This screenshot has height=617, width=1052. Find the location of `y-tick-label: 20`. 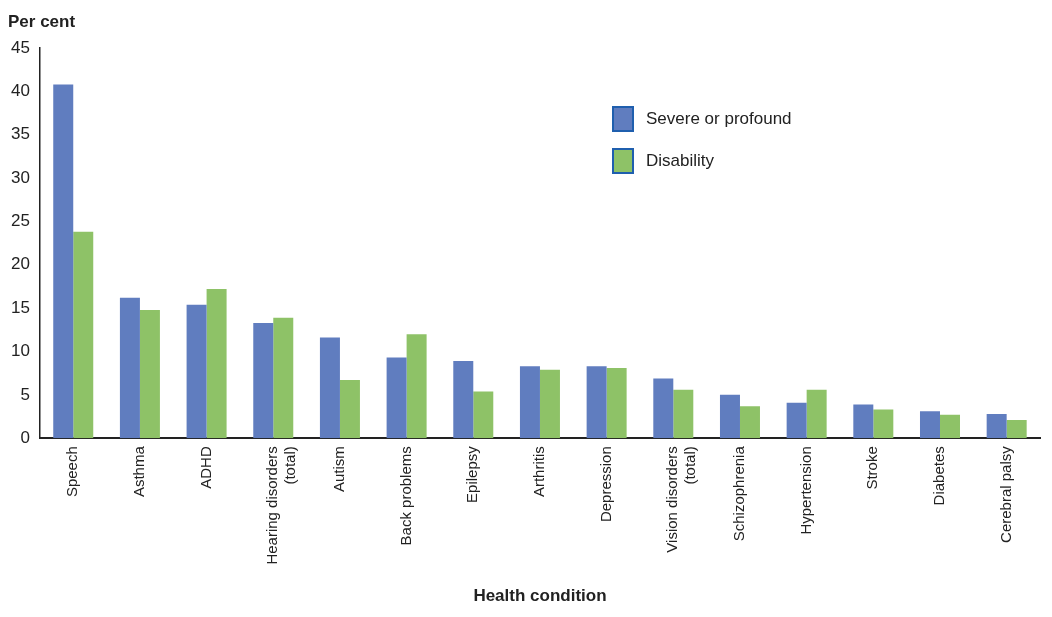

y-tick-label: 20 is located at coordinates (20, 264).